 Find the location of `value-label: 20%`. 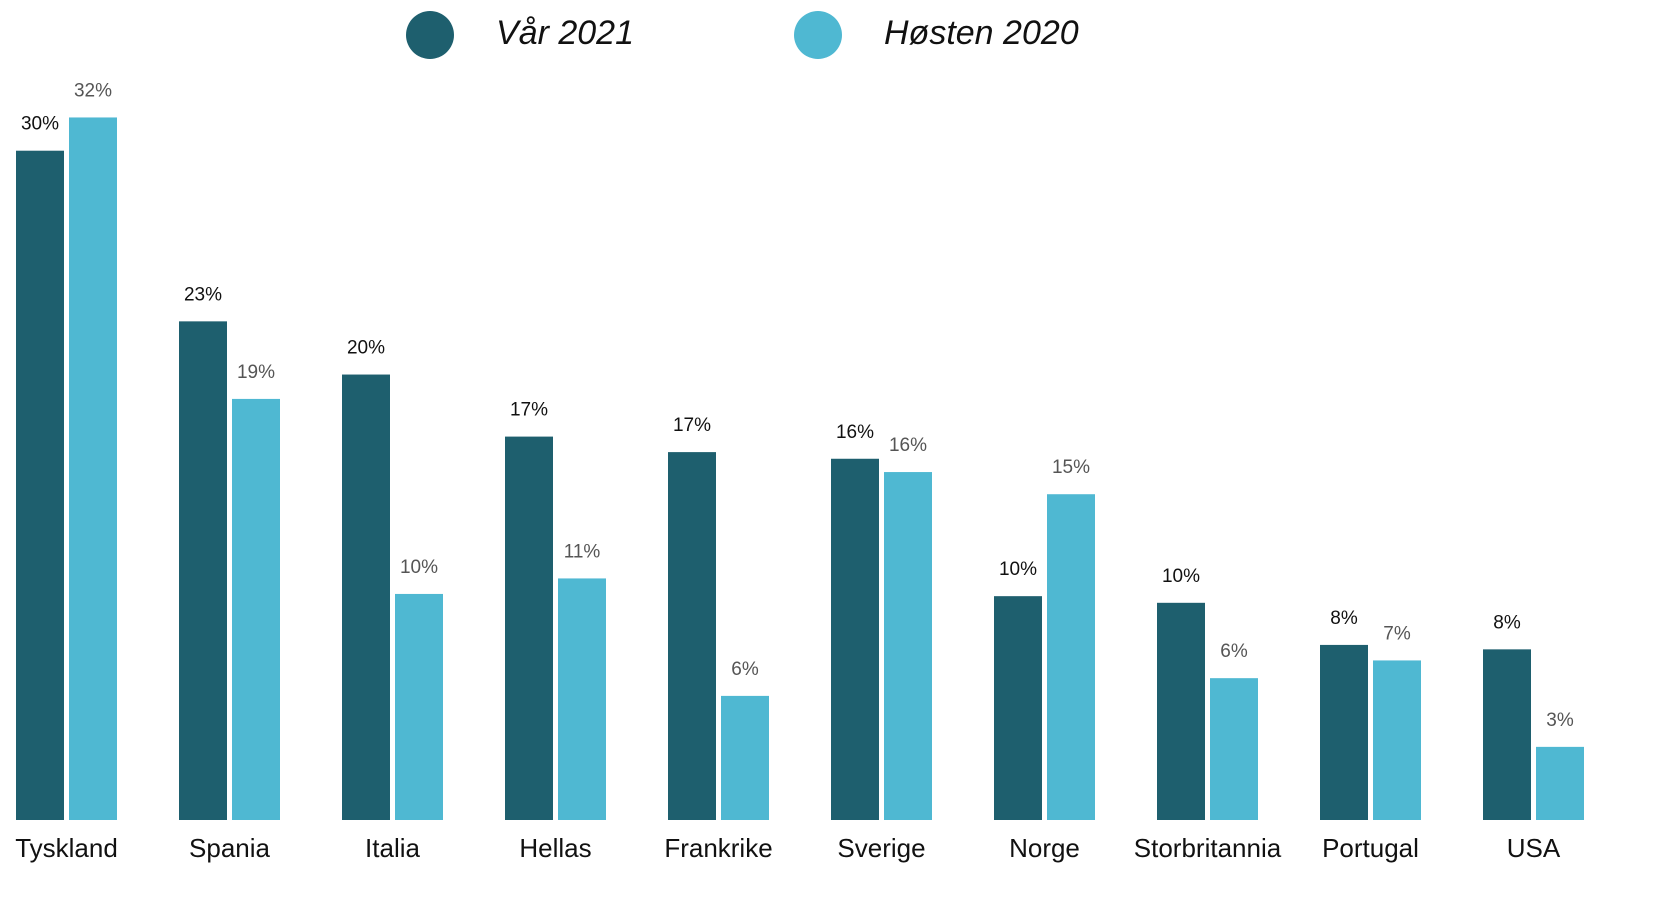

value-label: 20% is located at coordinates (366, 348).